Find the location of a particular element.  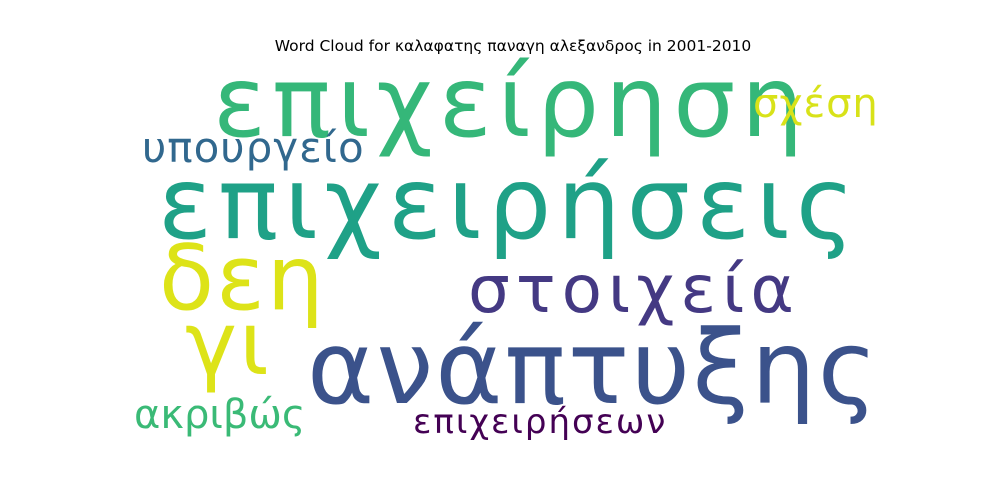

word-cloud-word: υπουργείο is located at coordinates (253, 147).